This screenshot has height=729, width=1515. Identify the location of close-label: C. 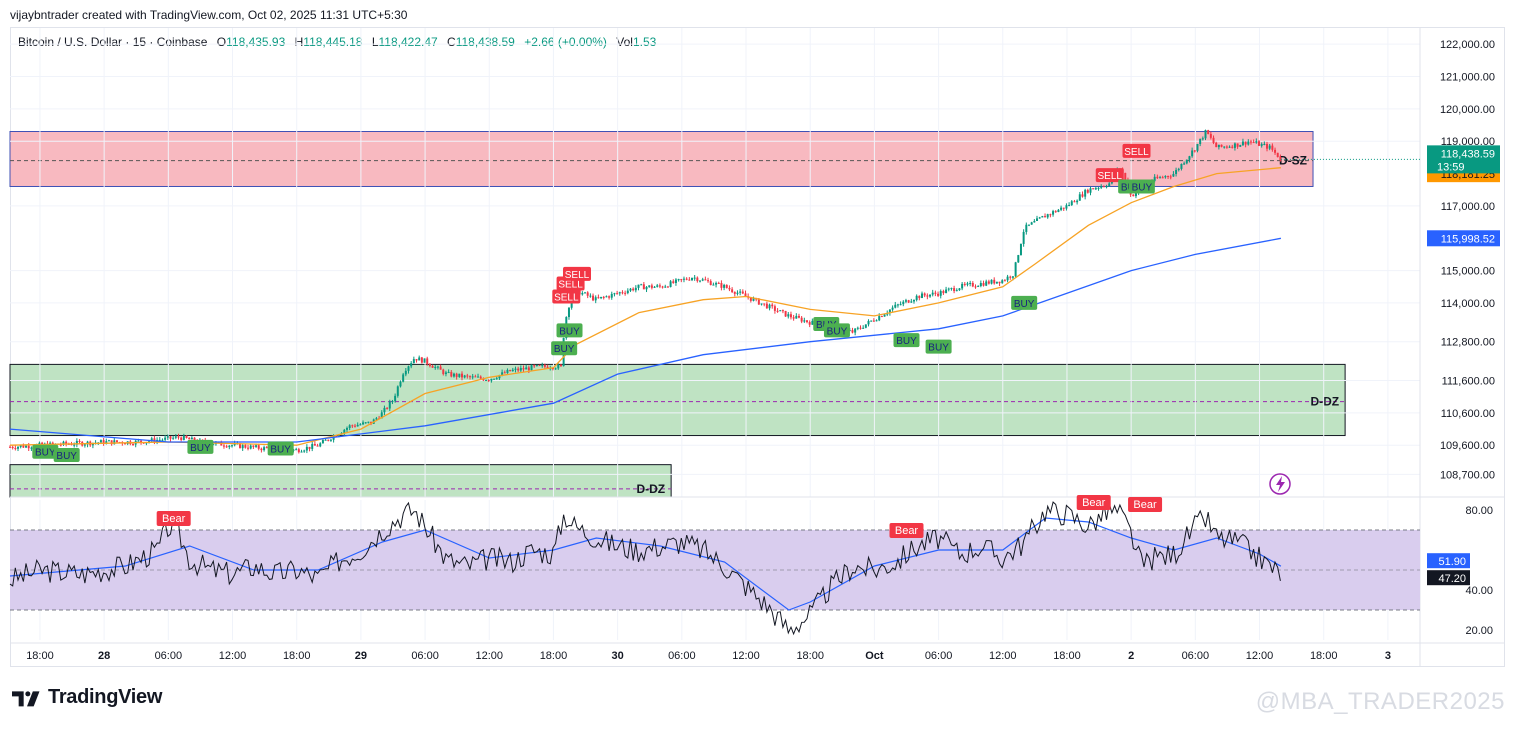
(451, 42).